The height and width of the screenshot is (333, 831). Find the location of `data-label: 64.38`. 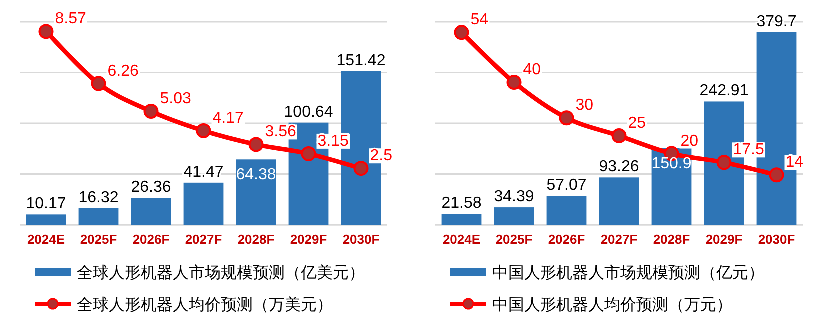

data-label: 64.38 is located at coordinates (256, 175).